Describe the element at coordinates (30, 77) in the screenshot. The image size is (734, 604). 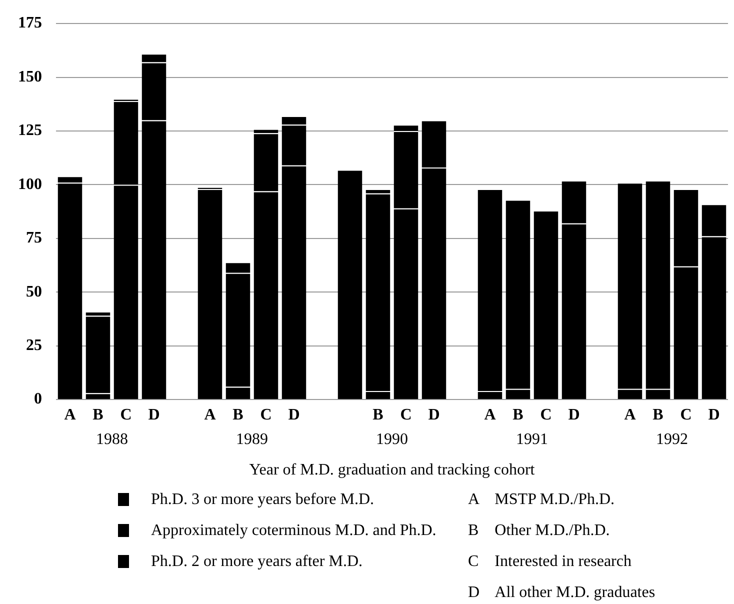
I see `y-tick-label: 150` at that location.